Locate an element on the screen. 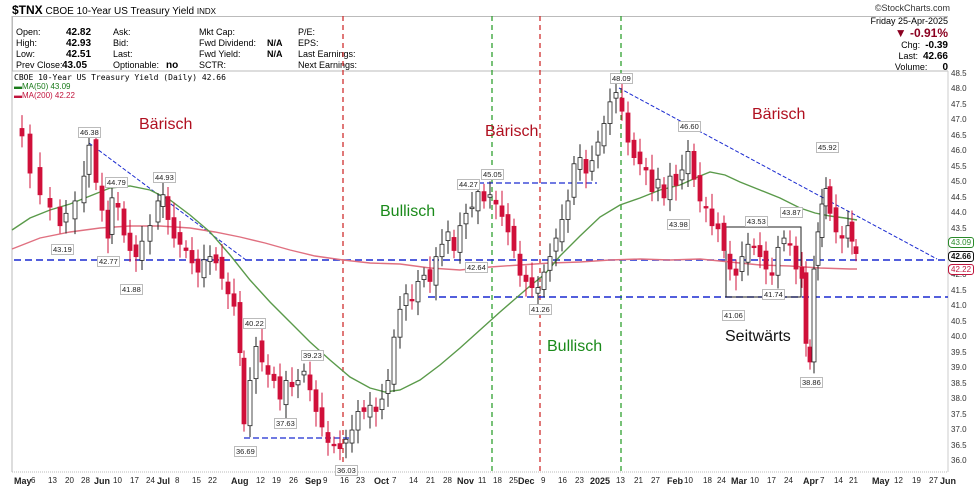 This screenshot has width=980, height=489. swing-price-label: 45.05 is located at coordinates (492, 174).